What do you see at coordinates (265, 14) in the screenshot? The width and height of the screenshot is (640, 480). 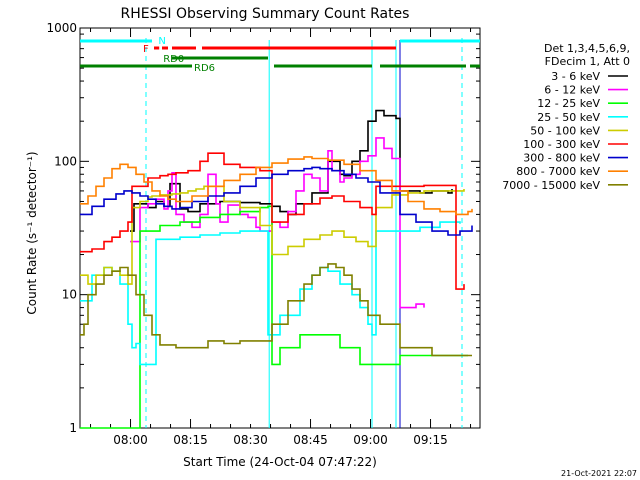 I see `chart-title: RHESSI Observing Summary Count Rates` at bounding box center [265, 14].